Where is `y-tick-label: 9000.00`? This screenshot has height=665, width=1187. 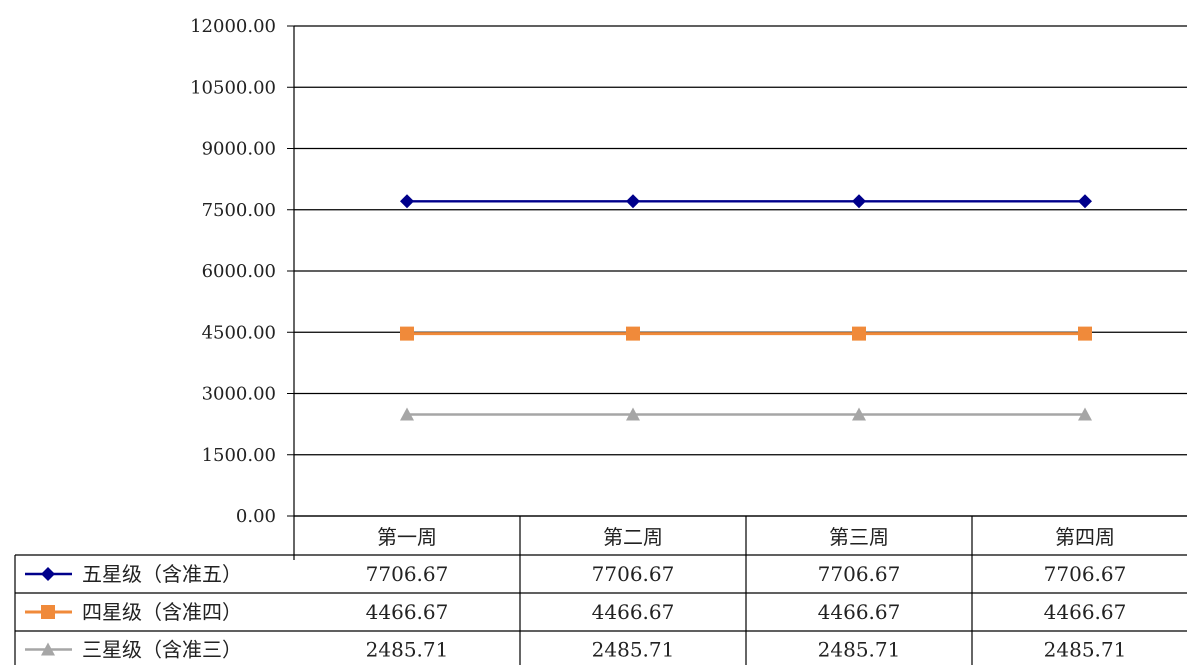 y-tick-label: 9000.00 is located at coordinates (239, 149).